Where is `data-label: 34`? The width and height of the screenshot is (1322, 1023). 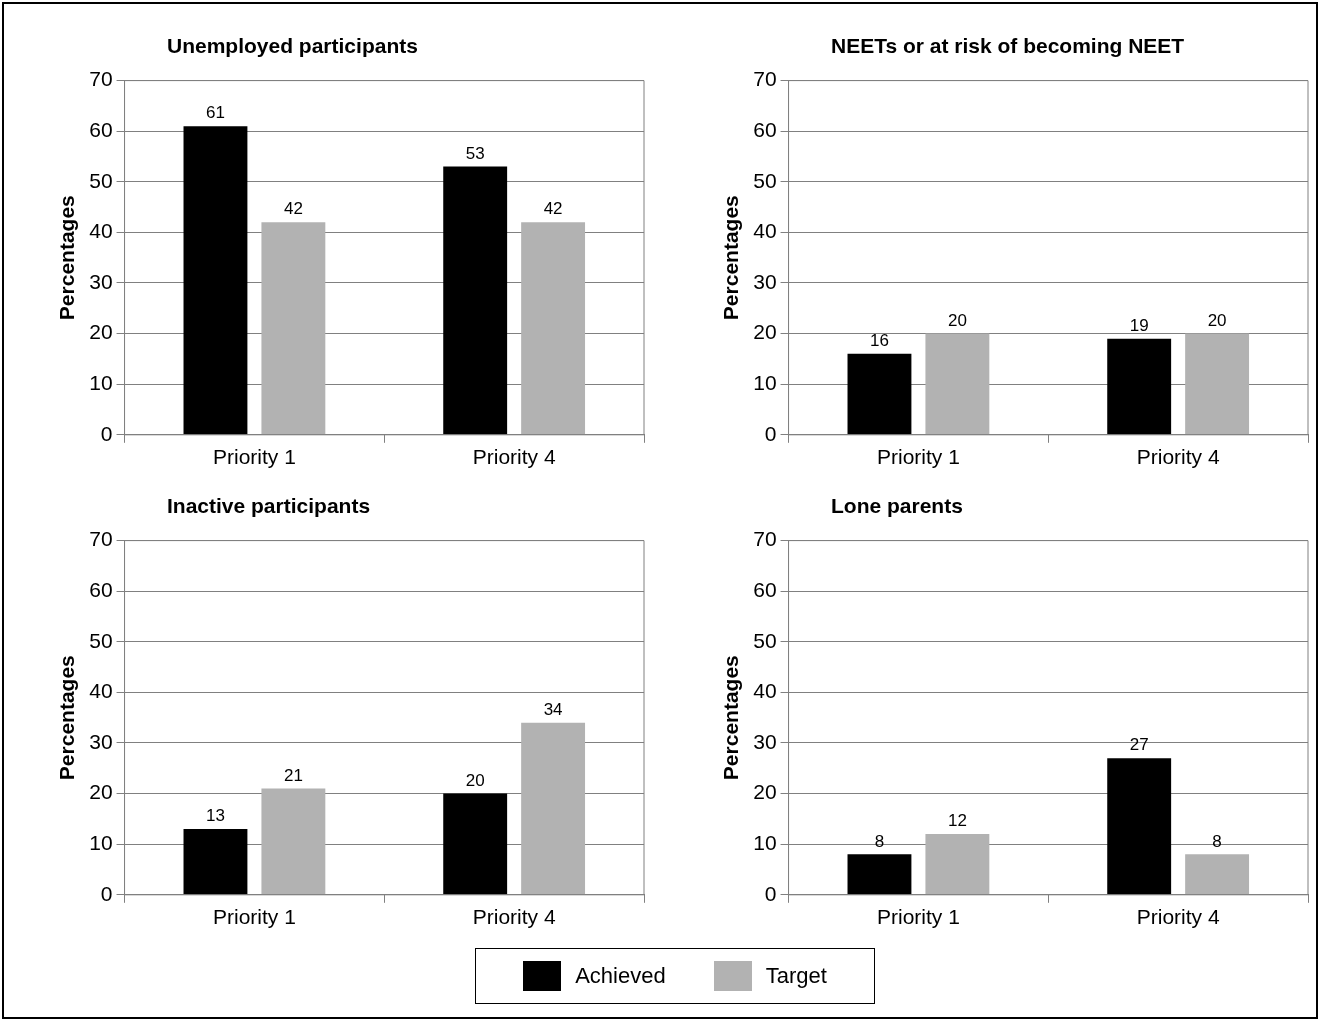 data-label: 34 is located at coordinates (553, 709).